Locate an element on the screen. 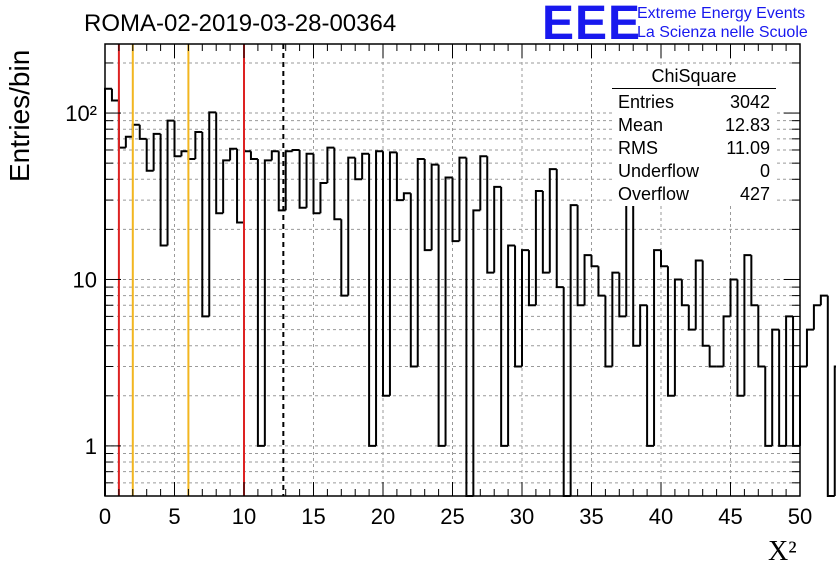 The image size is (836, 572). stats-label: Mean is located at coordinates (641, 125).